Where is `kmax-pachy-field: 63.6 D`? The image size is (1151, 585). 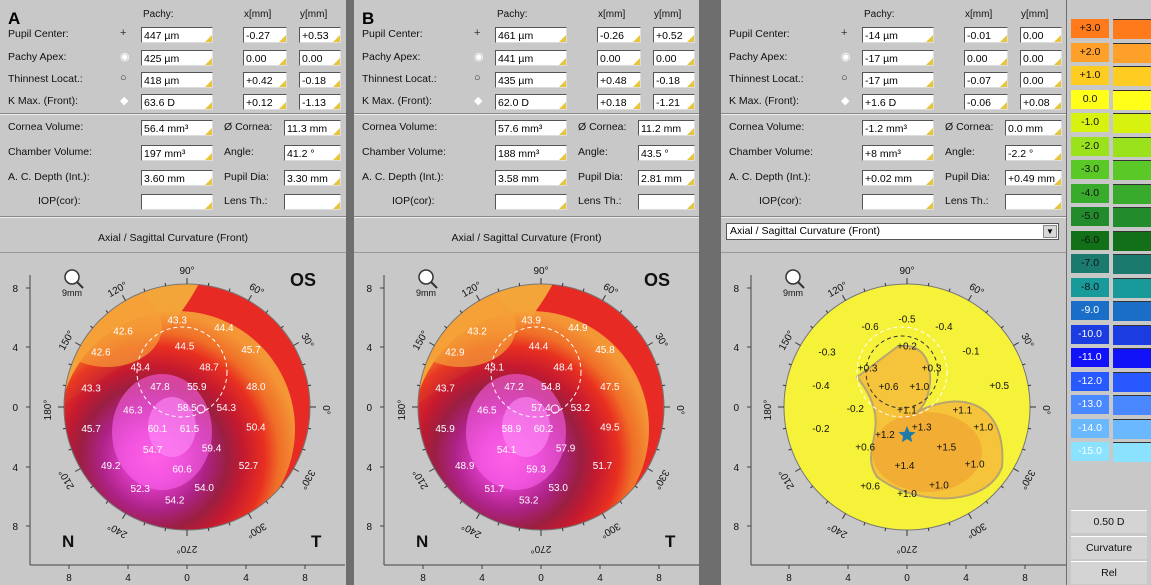
kmax-pachy-field: 63.6 D is located at coordinates (177, 102).